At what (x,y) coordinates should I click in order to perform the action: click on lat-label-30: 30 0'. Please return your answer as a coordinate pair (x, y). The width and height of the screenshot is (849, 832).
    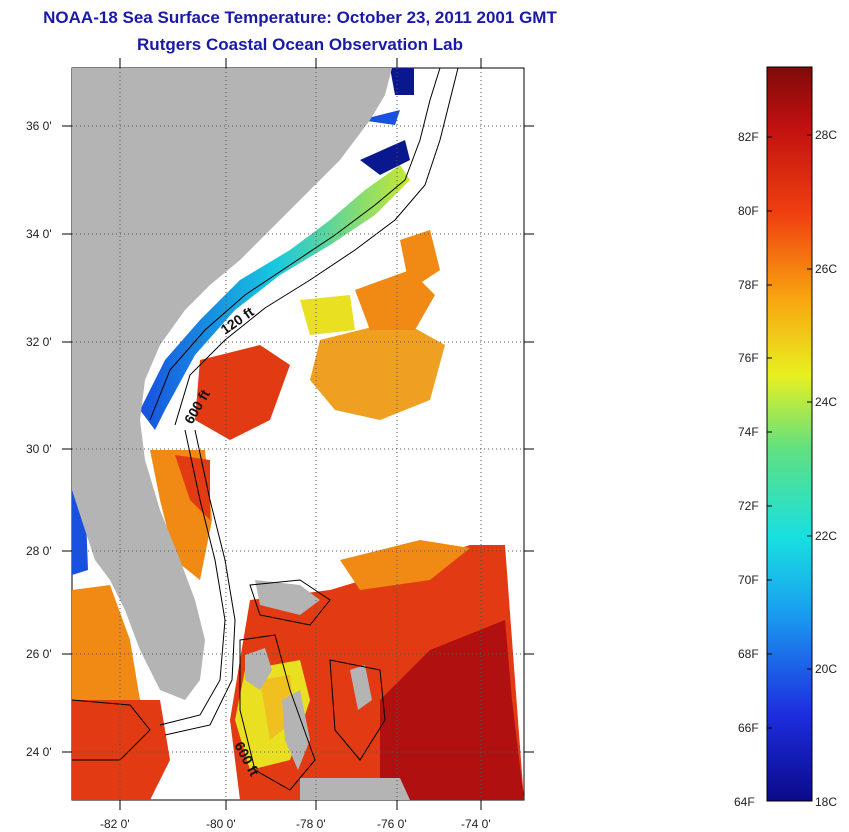
    Looking at the image, I should click on (39, 449).